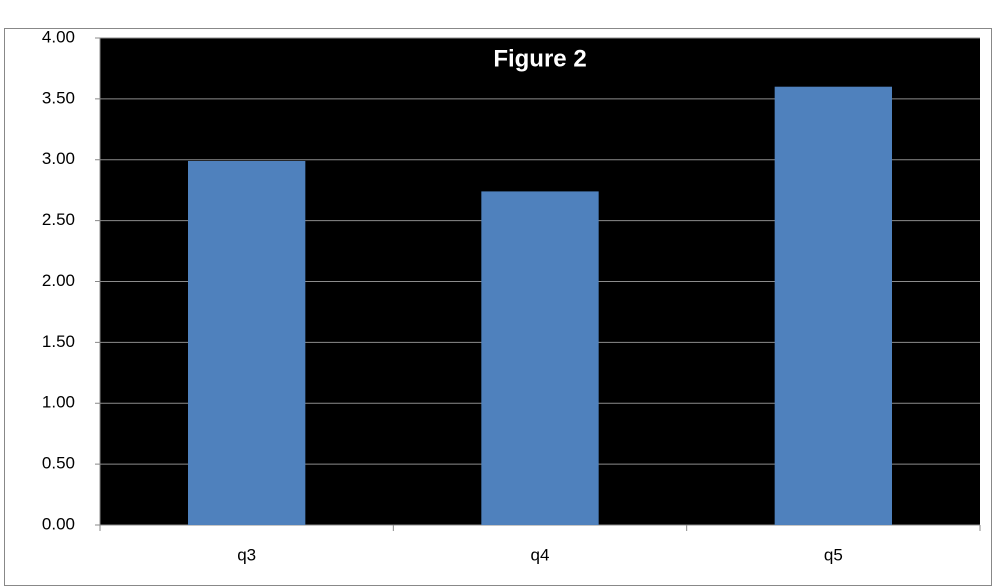 The height and width of the screenshot is (587, 997). What do you see at coordinates (58, 36) in the screenshot?
I see `y-tick-label: 4.00` at bounding box center [58, 36].